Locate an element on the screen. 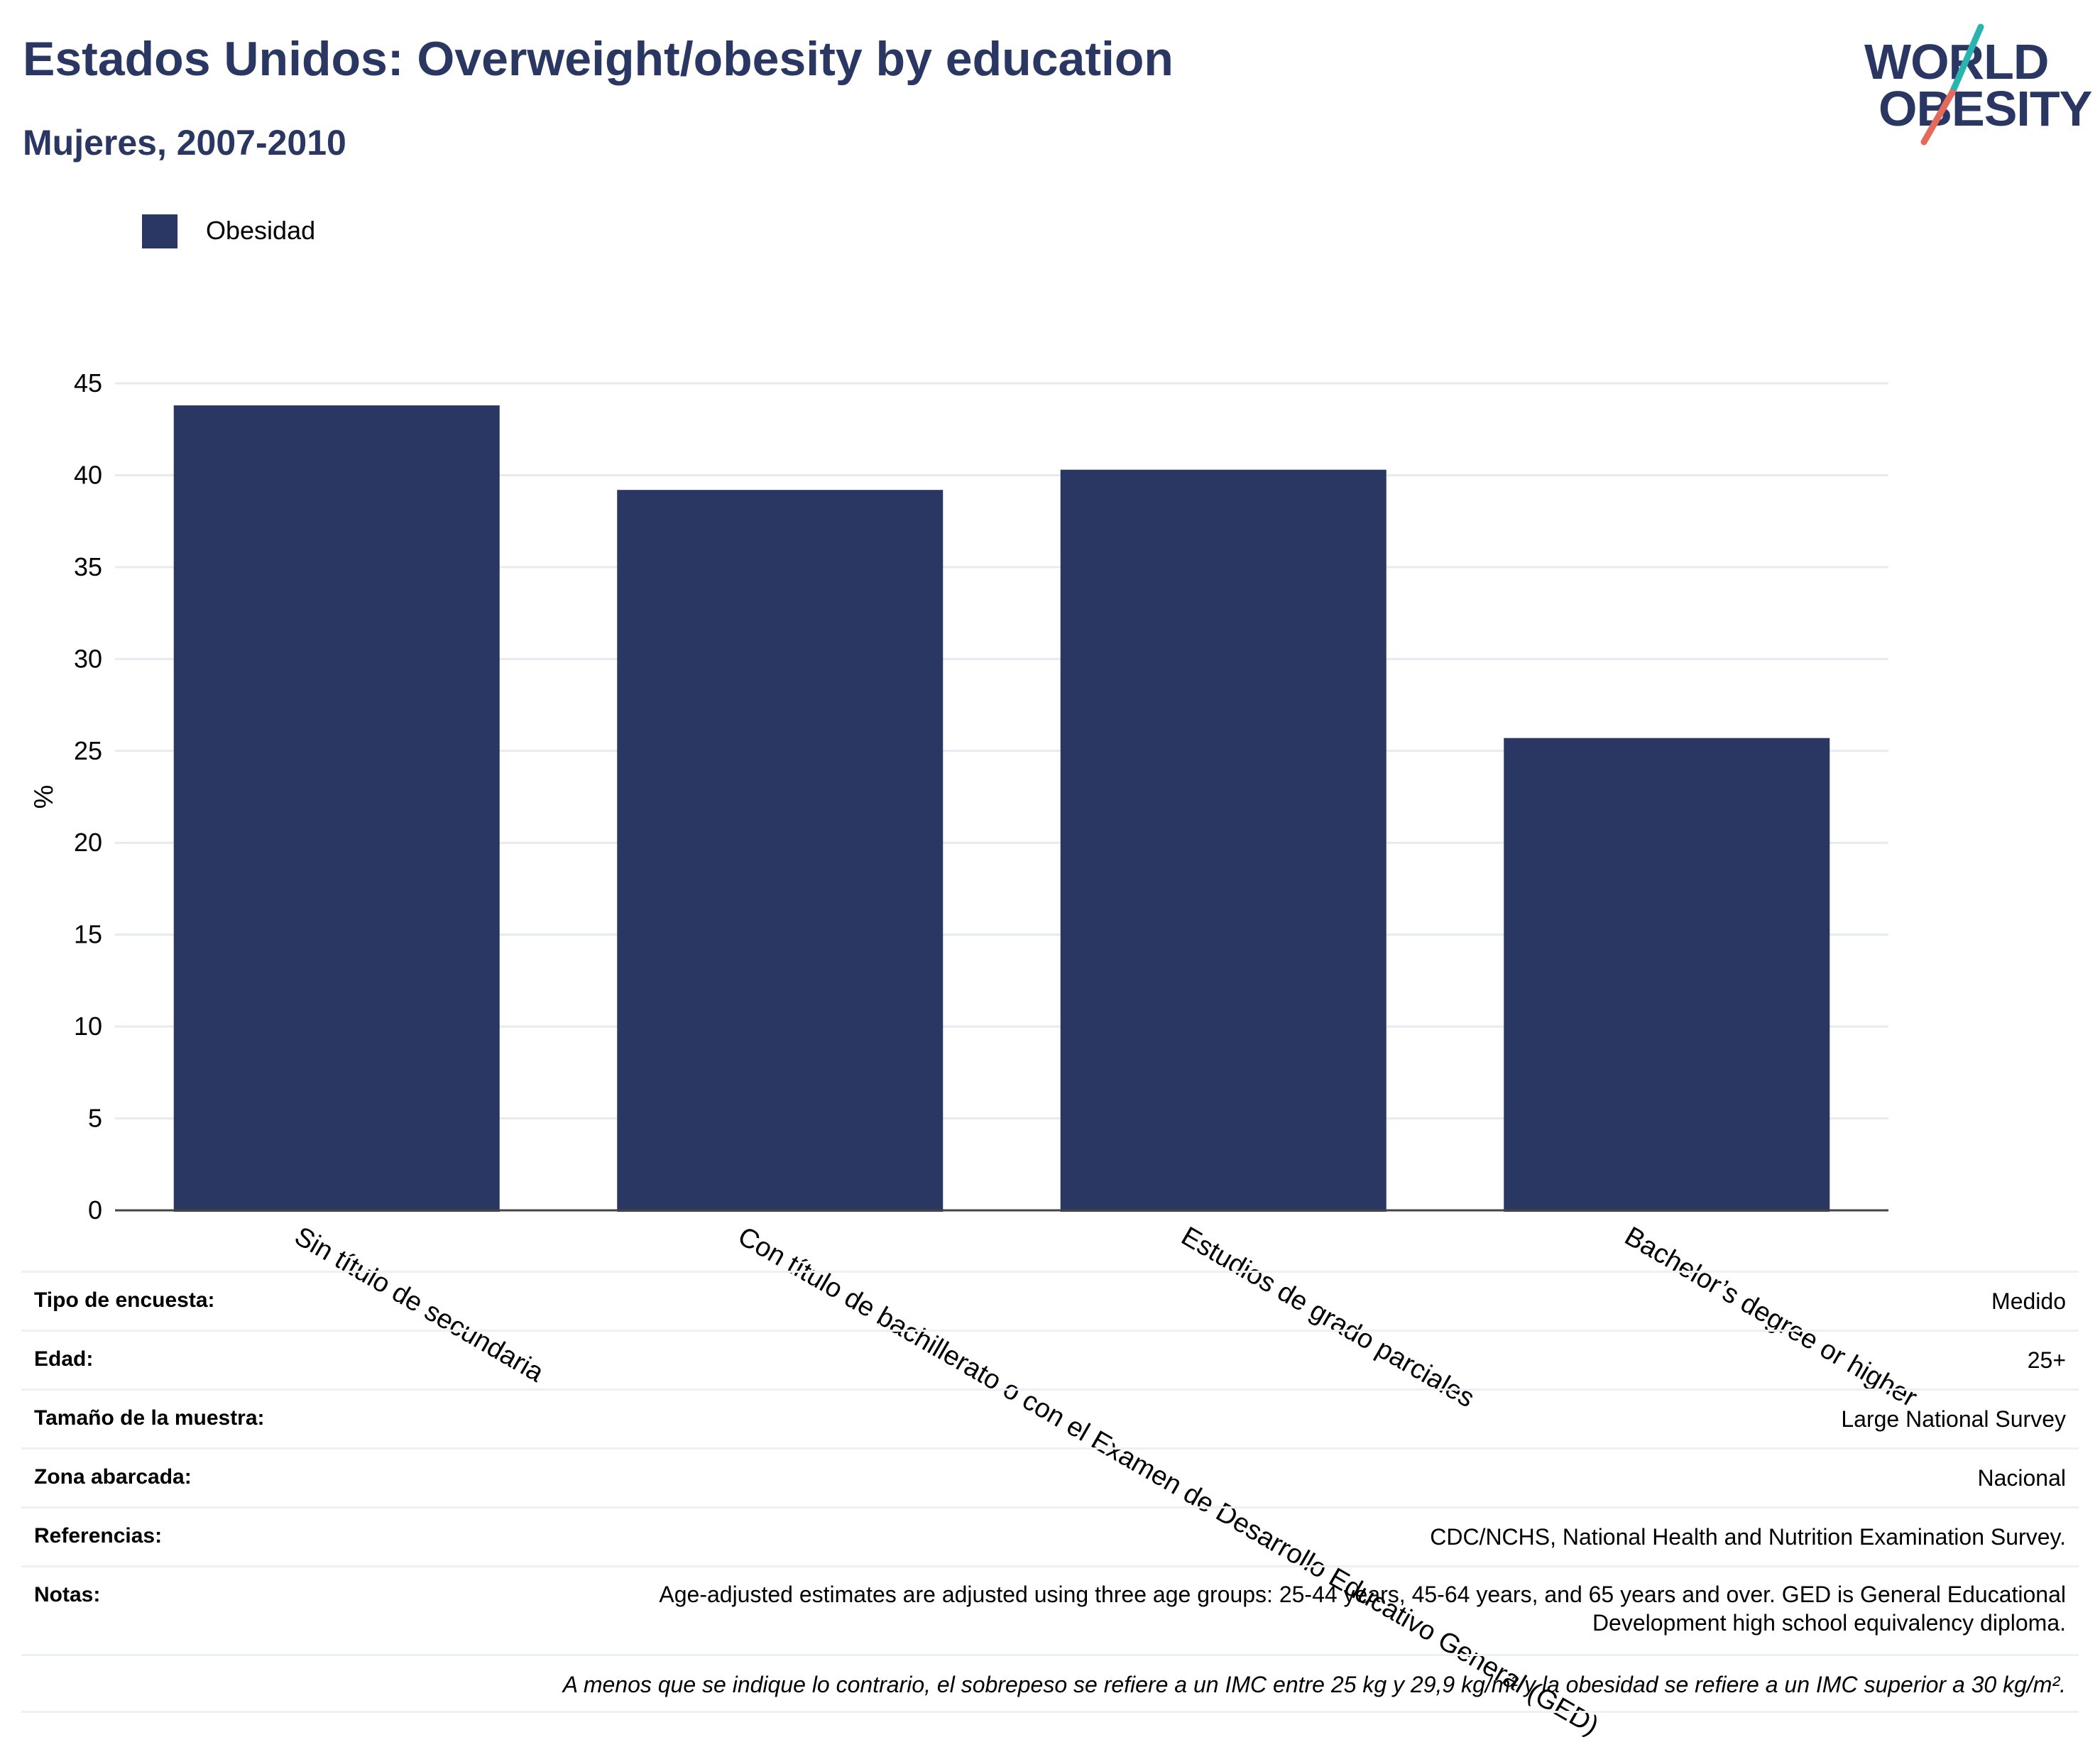 The image size is (2100, 1747). y-axis-title: % is located at coordinates (44, 797).